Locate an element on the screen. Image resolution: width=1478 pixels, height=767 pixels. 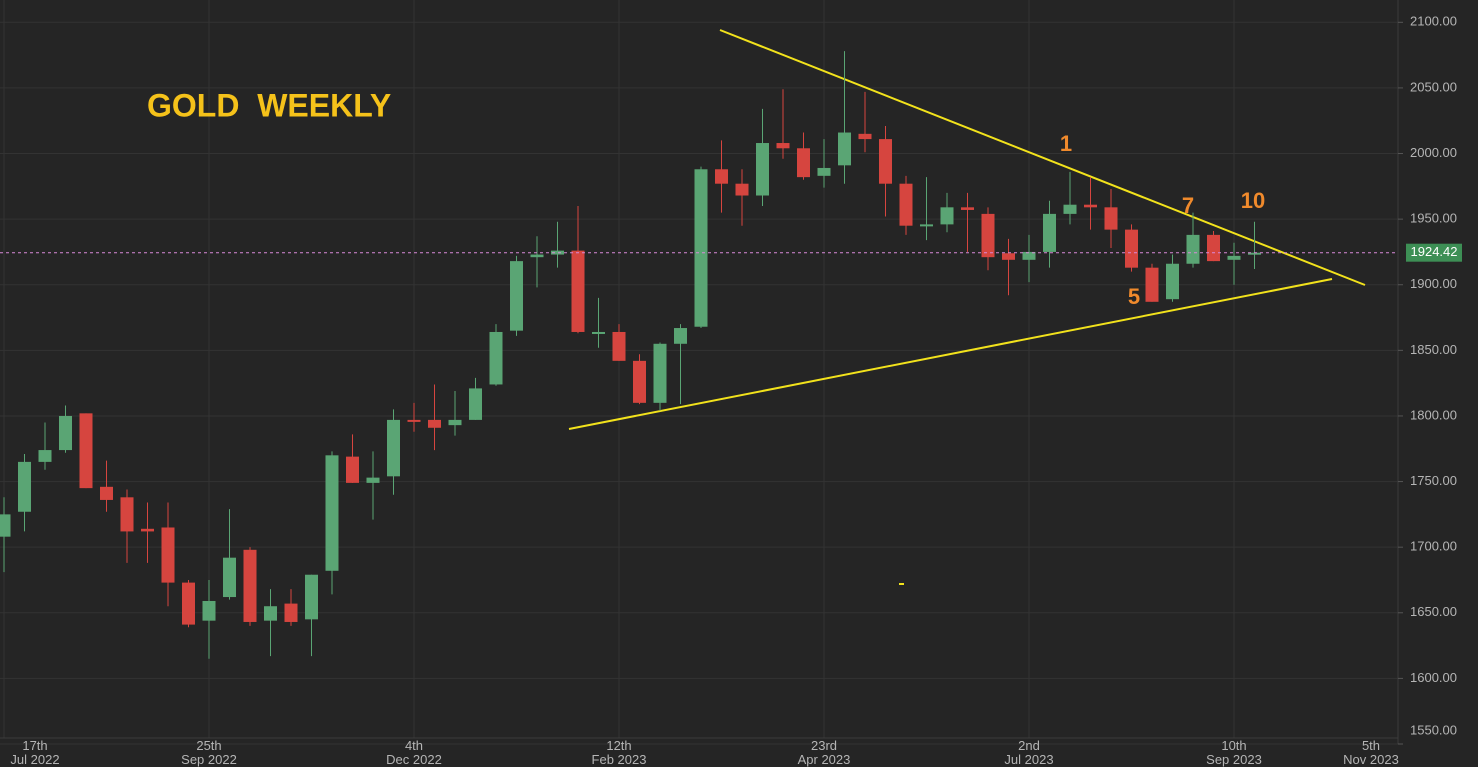
x-tick-label: 4th Dec 2022 is located at coordinates (414, 752).